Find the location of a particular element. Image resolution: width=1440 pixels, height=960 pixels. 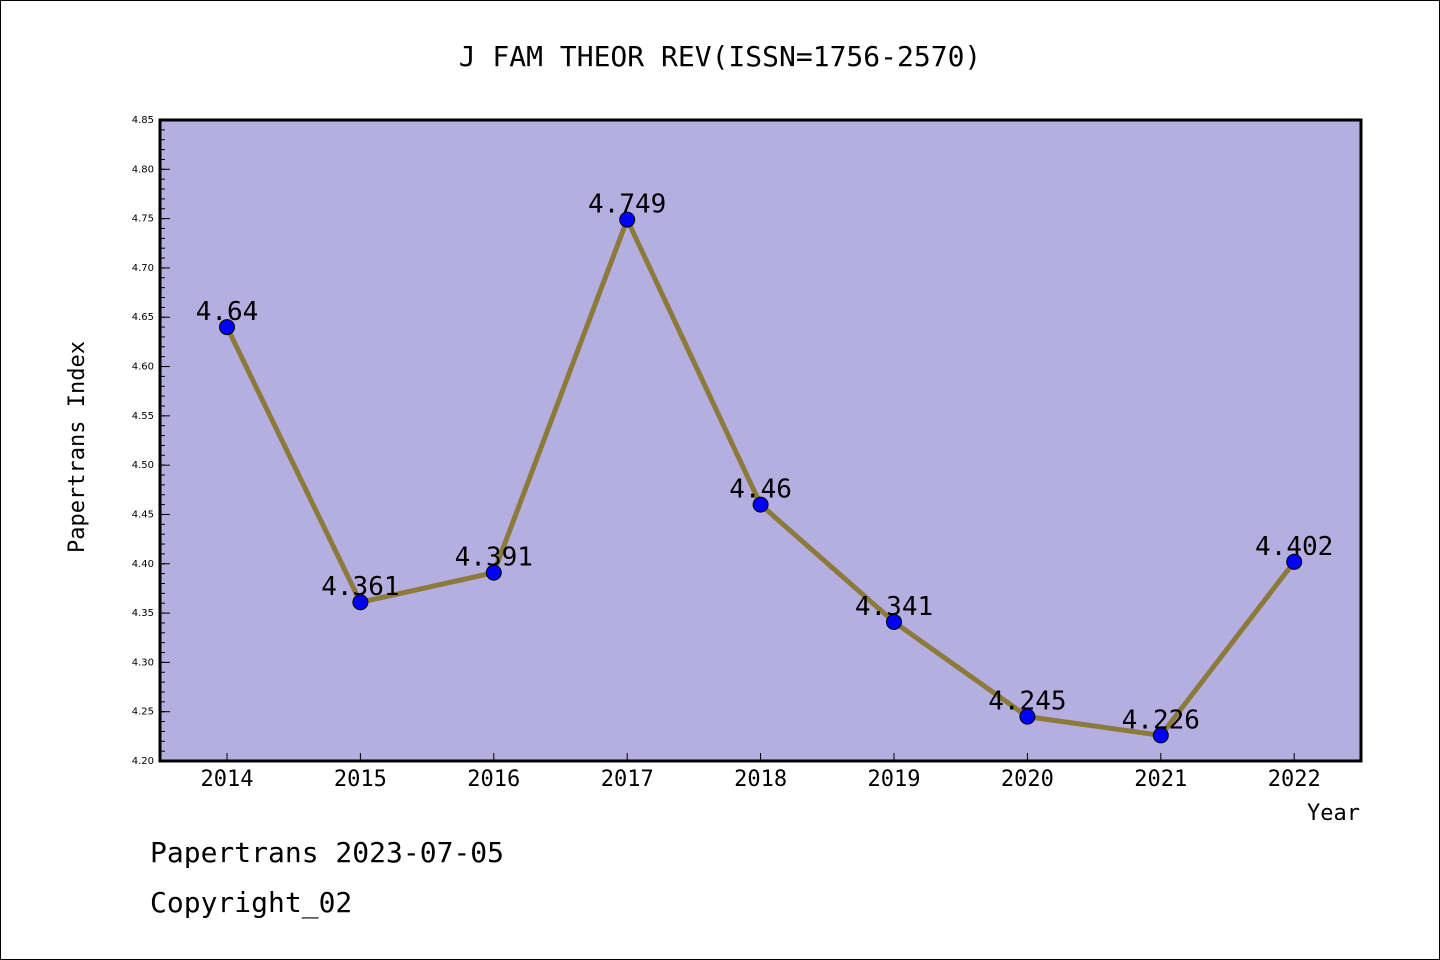

data-label: 4.361 is located at coordinates (360, 587).